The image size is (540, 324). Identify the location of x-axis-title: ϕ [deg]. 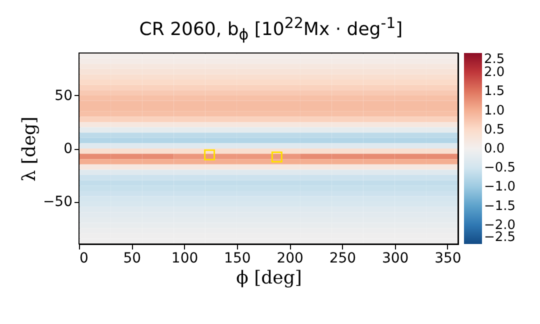
(269, 278).